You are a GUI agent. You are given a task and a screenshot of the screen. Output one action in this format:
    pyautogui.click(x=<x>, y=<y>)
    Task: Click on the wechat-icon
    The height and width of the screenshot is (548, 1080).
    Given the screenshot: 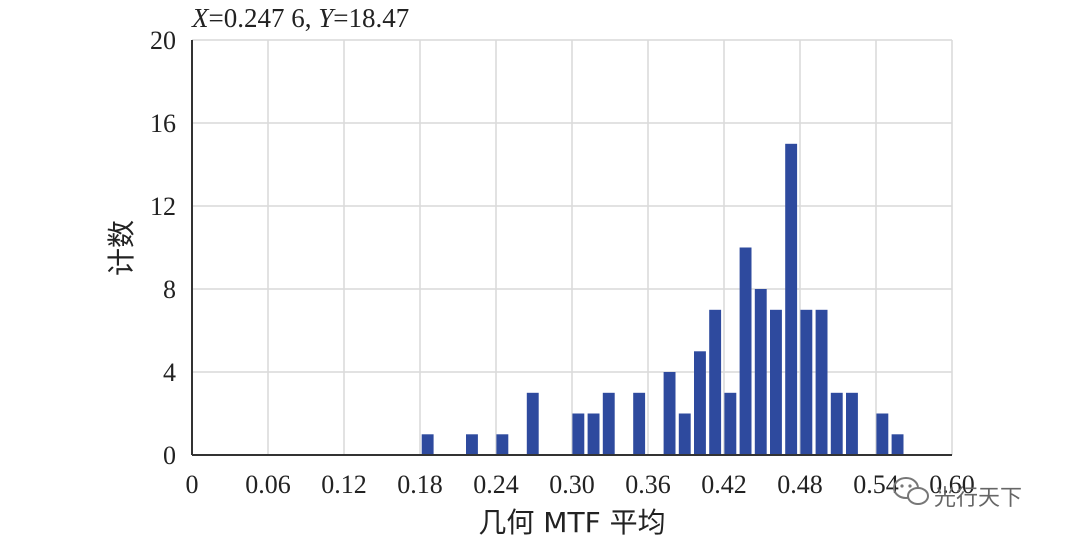 What is the action you would take?
    pyautogui.click(x=911, y=491)
    